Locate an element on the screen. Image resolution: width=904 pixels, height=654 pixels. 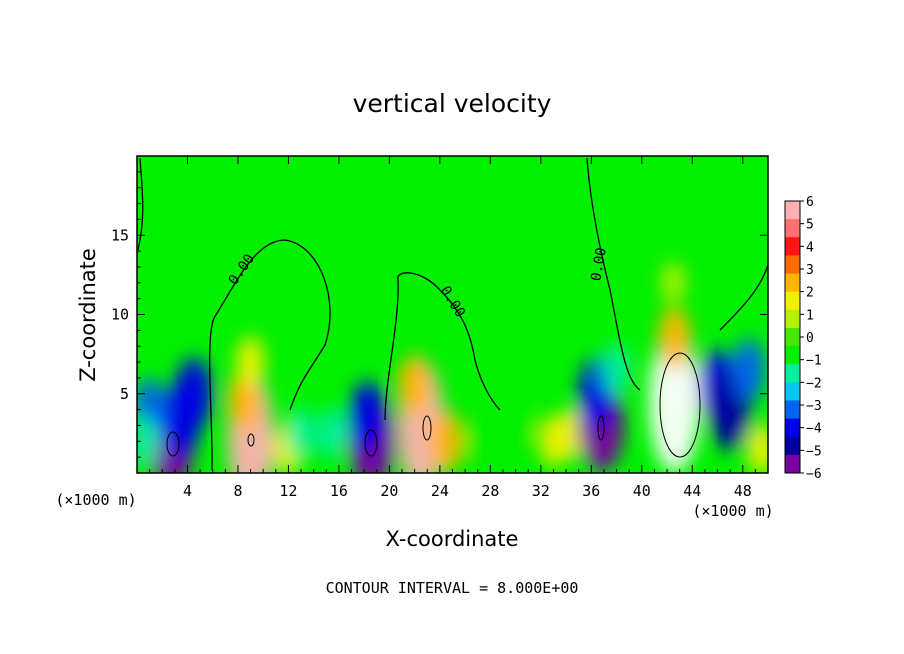
x-tick-label: 16 is located at coordinates (339, 491).